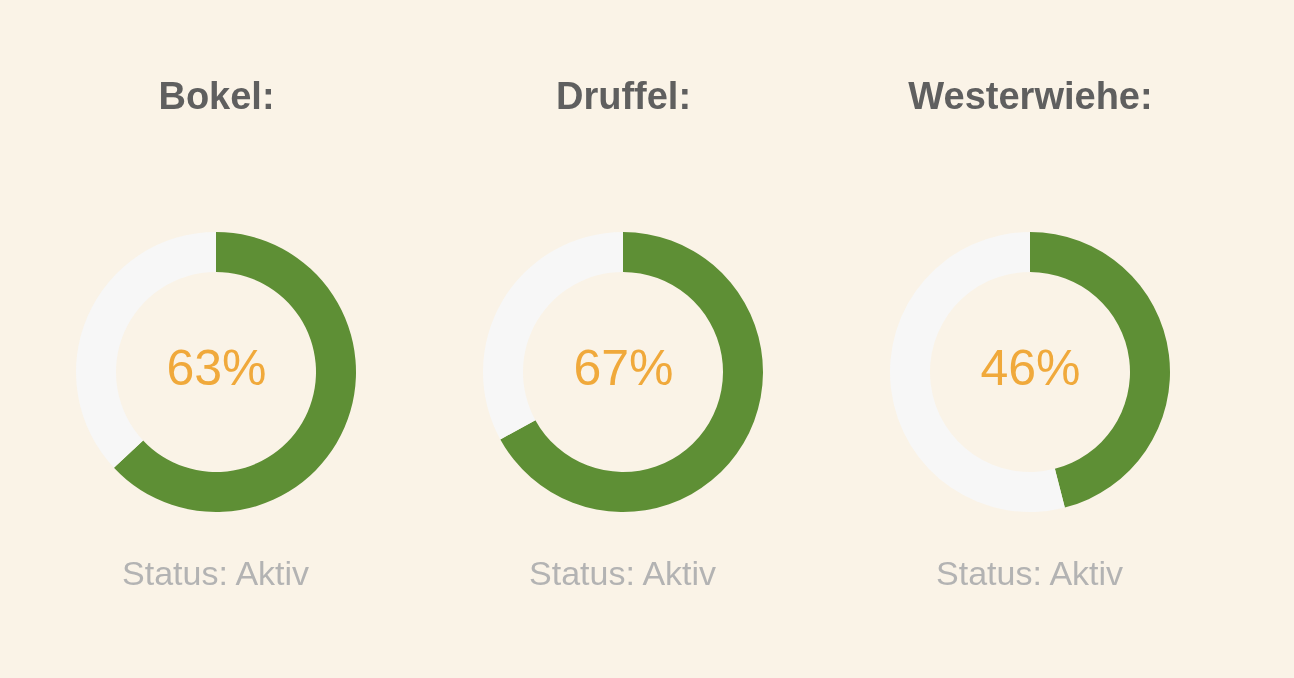 The width and height of the screenshot is (1294, 678). What do you see at coordinates (623, 96) in the screenshot?
I see `chart-title: Druffel:` at bounding box center [623, 96].